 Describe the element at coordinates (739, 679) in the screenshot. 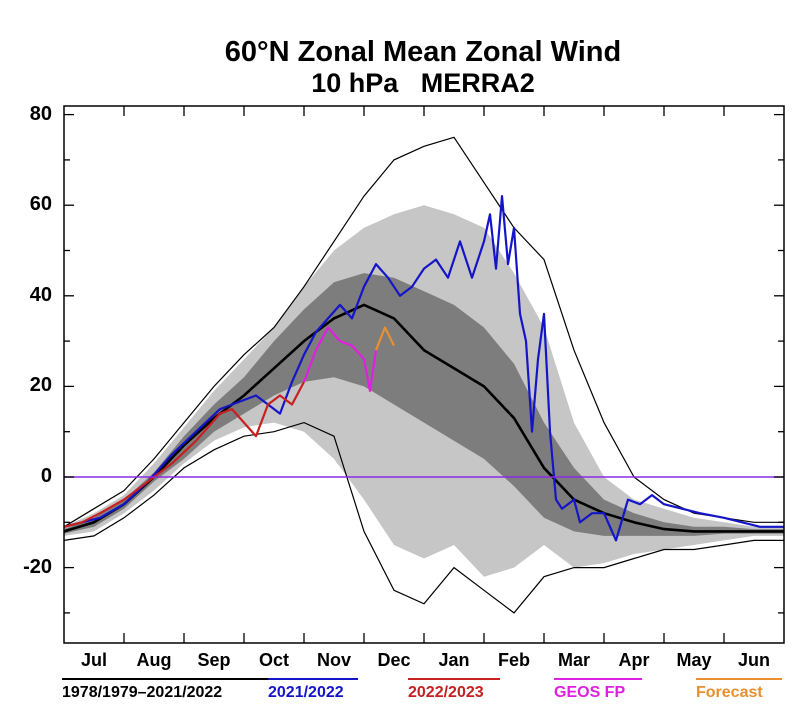

I see `legend-swatch-forecast` at that location.